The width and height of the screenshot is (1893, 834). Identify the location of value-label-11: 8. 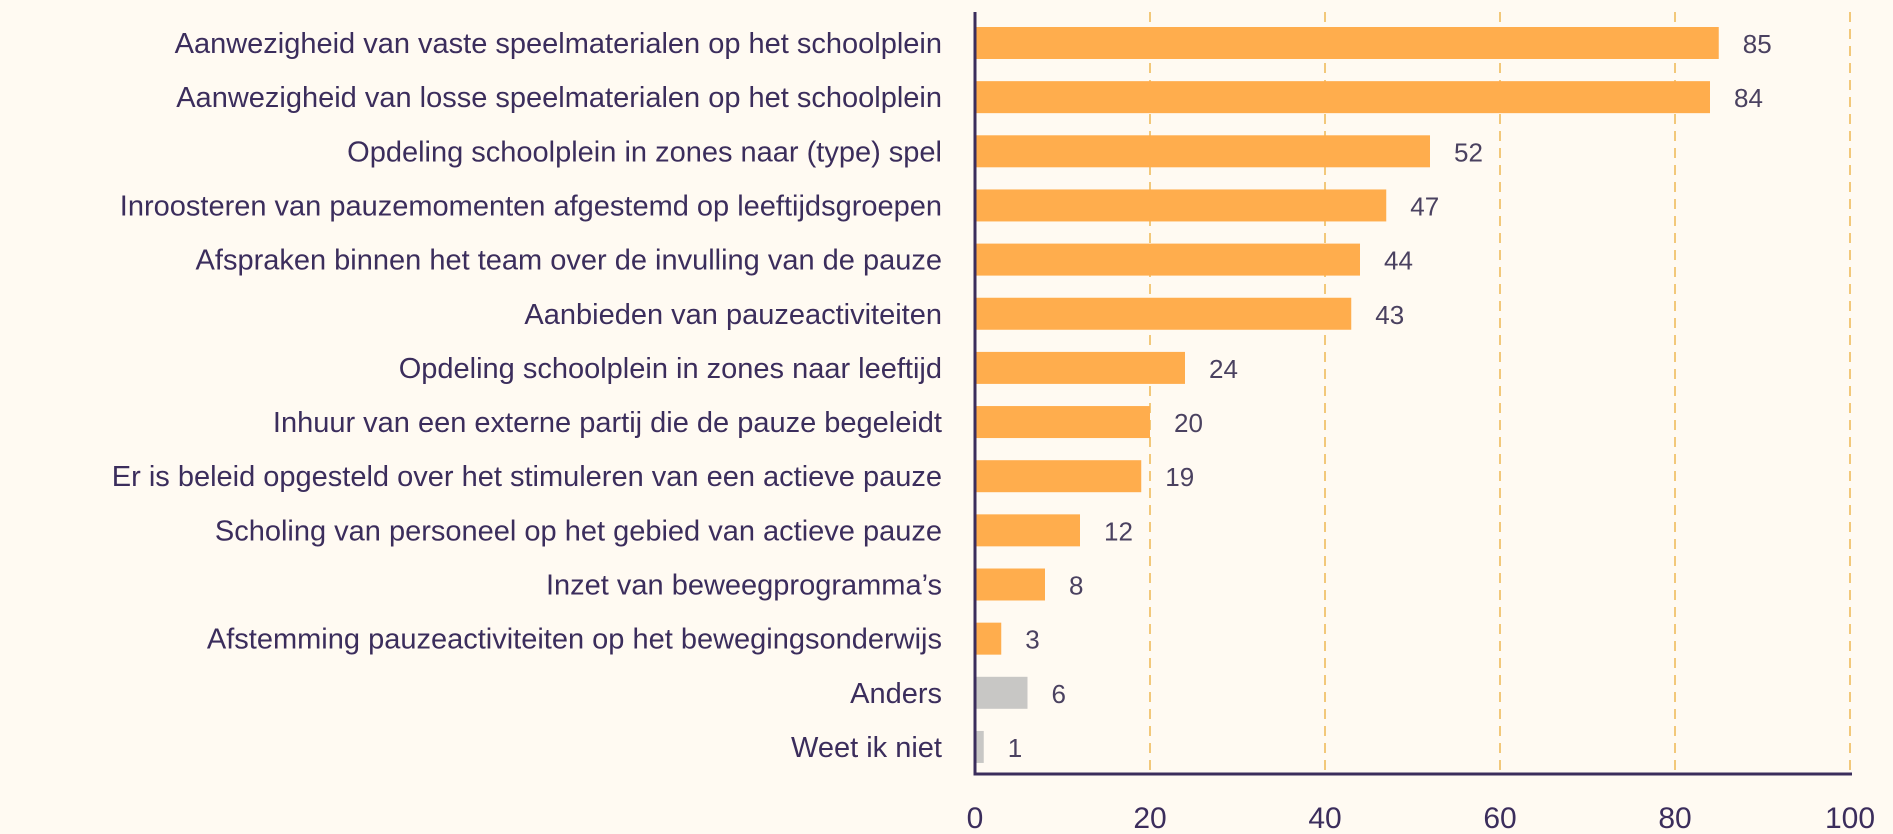
(1076, 586).